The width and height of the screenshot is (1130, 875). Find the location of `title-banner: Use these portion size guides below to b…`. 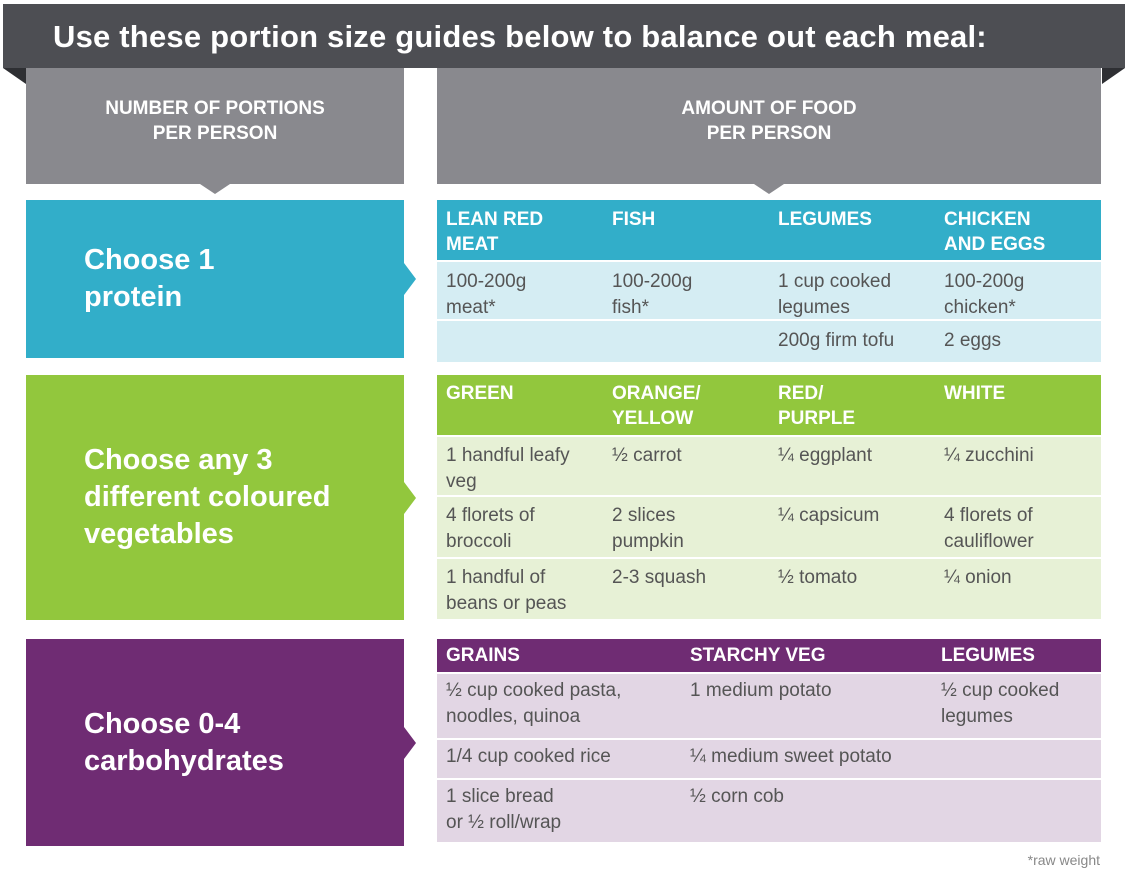

title-banner: Use these portion size guides below to b… is located at coordinates (564, 36).